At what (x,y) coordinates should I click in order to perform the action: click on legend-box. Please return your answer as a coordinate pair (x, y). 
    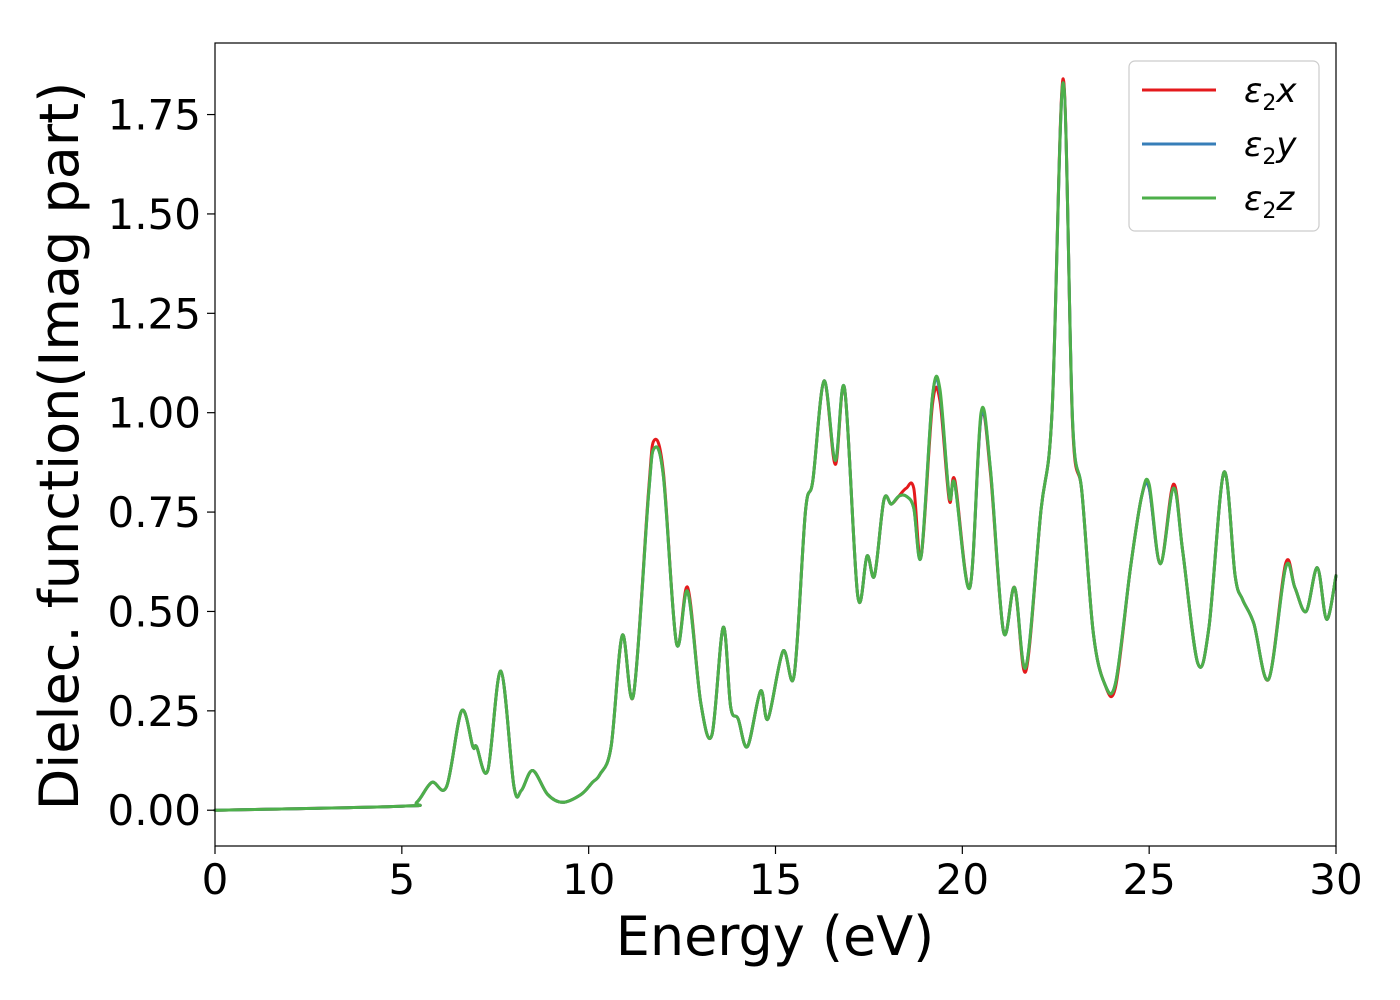
    Looking at the image, I should click on (1224, 146).